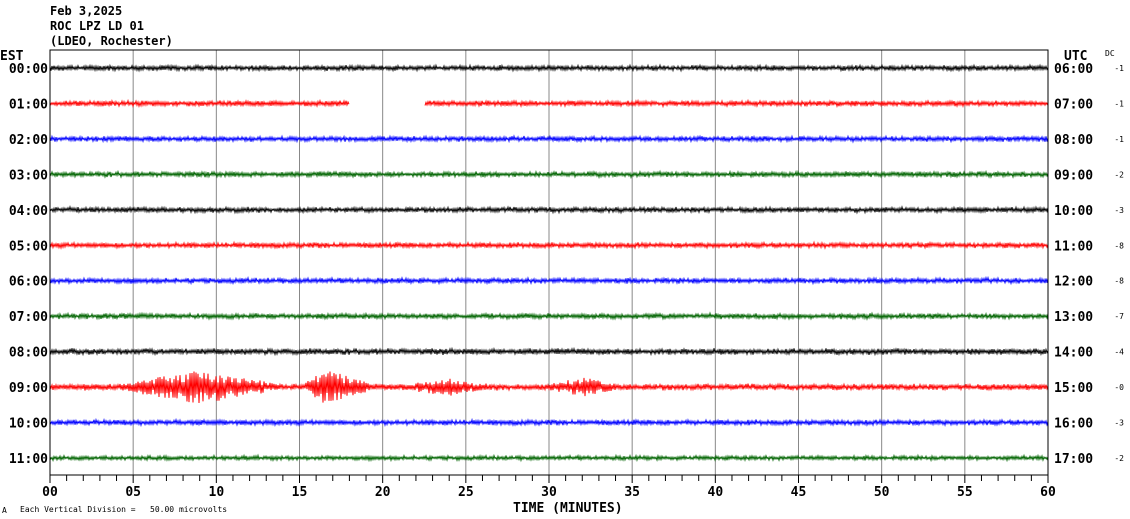 This screenshot has width=1130, height=519. What do you see at coordinates (1073, 211) in the screenshot?
I see `utc-hour-label: 10:00` at bounding box center [1073, 211].